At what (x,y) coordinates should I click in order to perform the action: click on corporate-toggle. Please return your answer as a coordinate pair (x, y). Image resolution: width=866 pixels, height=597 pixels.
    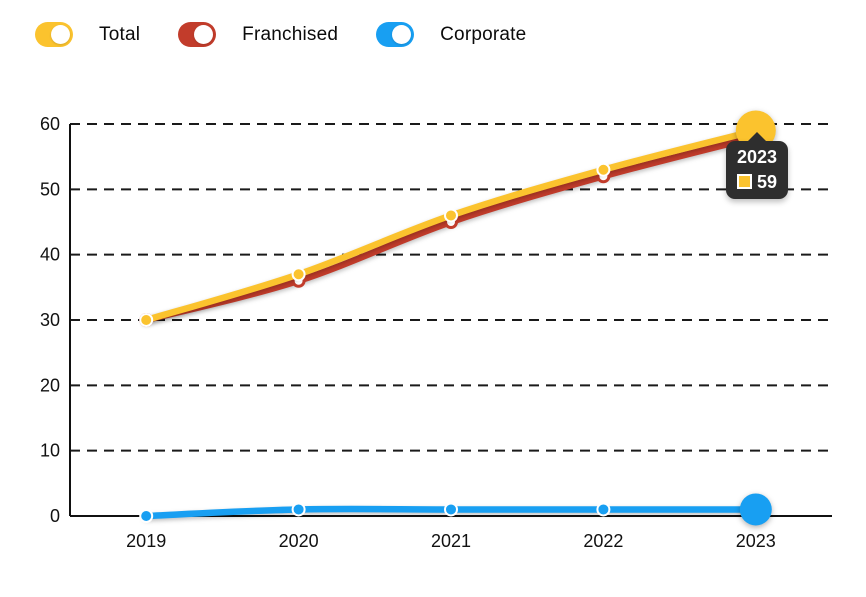
    Looking at the image, I should click on (395, 34).